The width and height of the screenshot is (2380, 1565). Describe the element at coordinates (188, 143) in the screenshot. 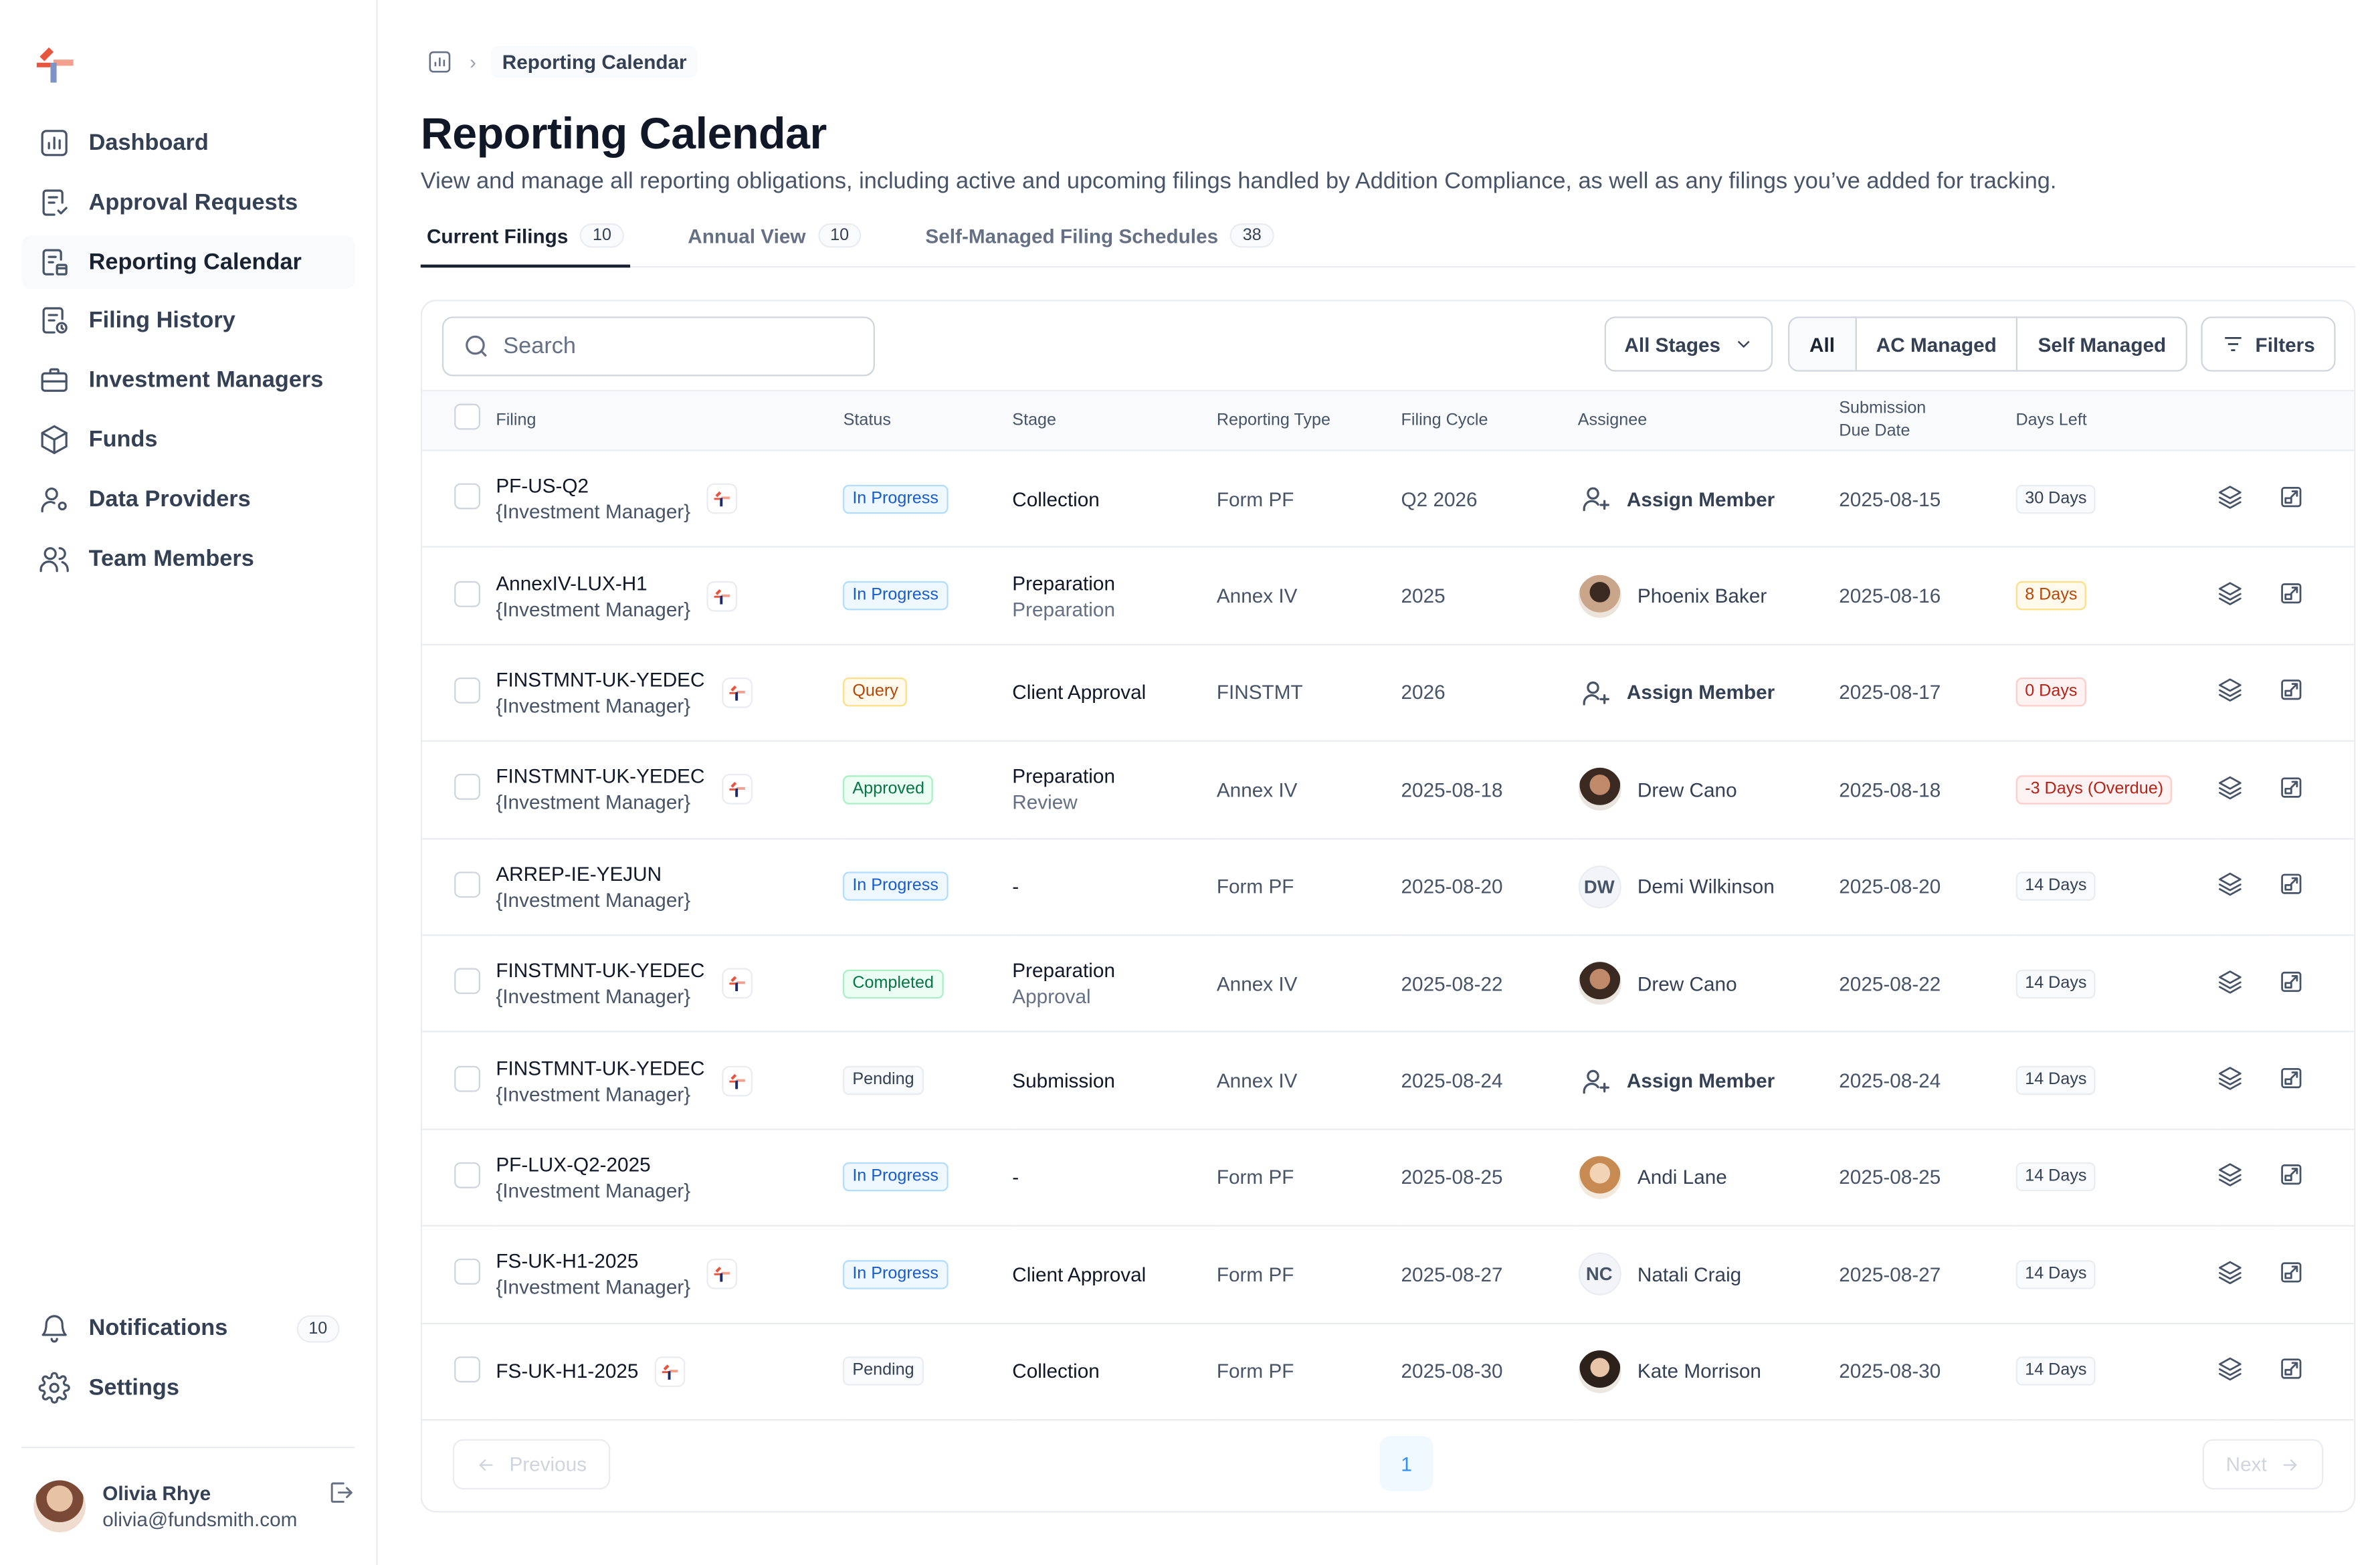

I see `sidebar-item-dashboard: Dashboard` at that location.